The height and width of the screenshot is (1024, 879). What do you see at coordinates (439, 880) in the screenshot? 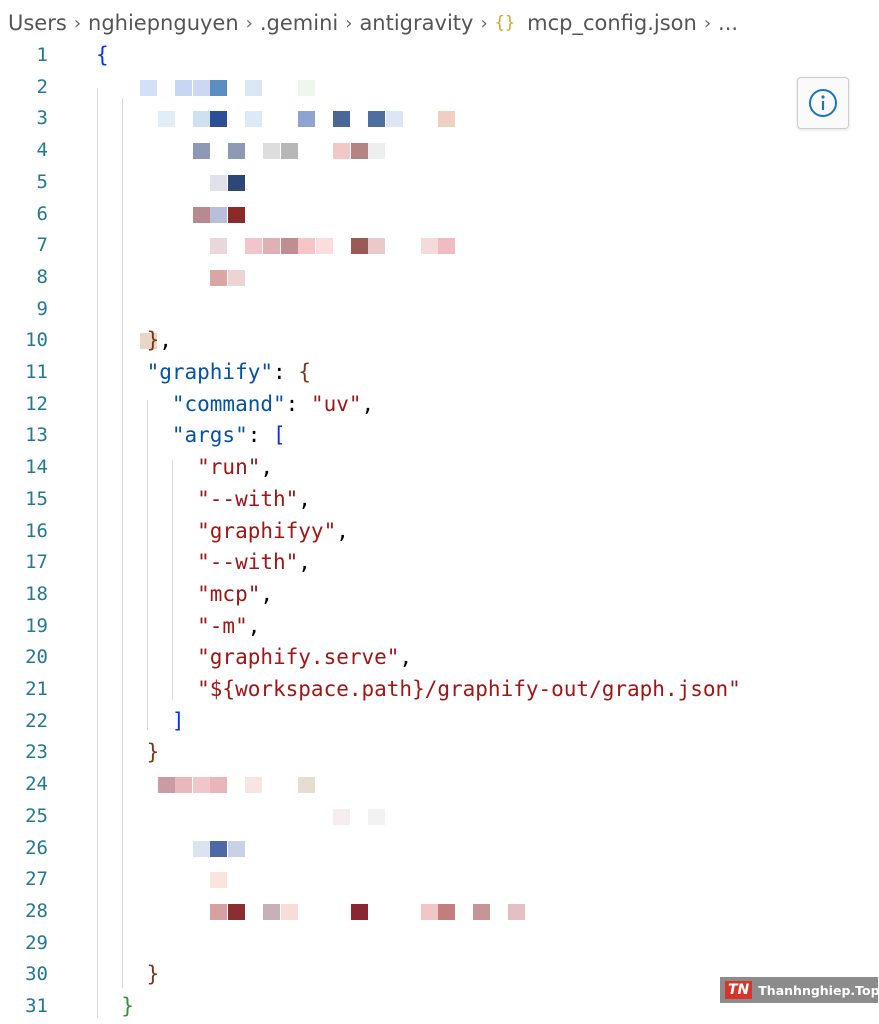
I see `code-line: 27` at bounding box center [439, 880].